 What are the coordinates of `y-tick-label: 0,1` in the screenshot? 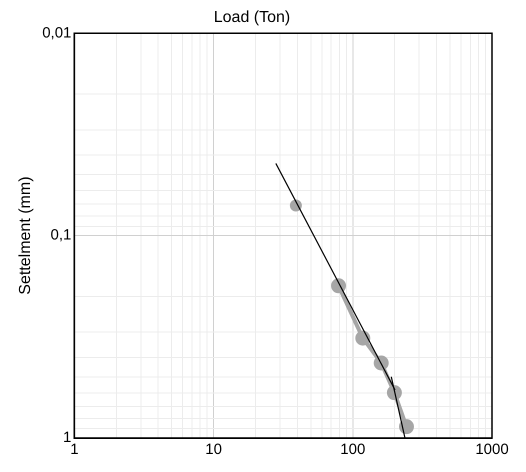 It's located at (61, 235).